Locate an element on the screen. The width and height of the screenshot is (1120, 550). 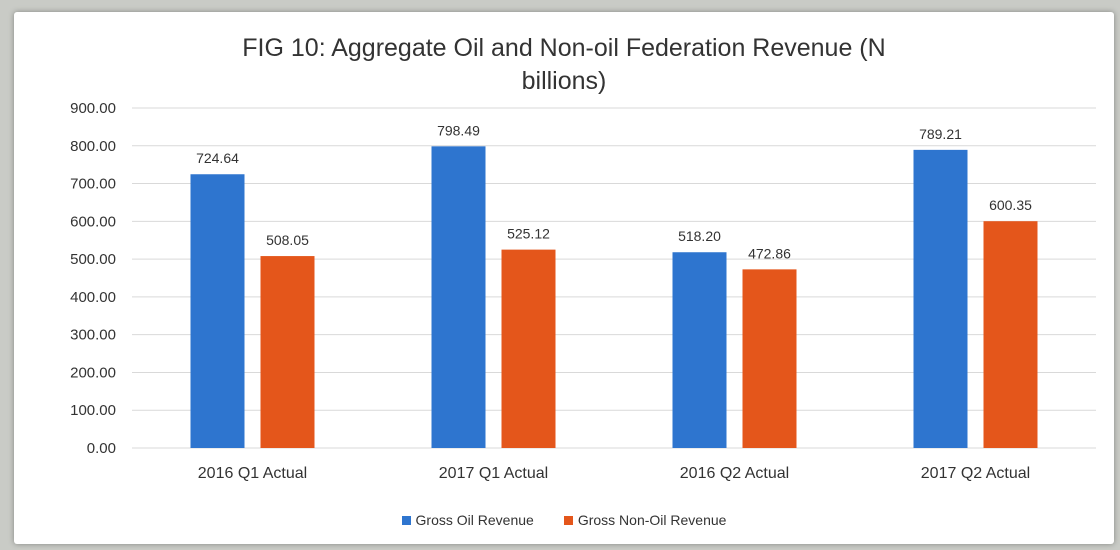
chart-title-line-2: billions) is located at coordinates (564, 81).